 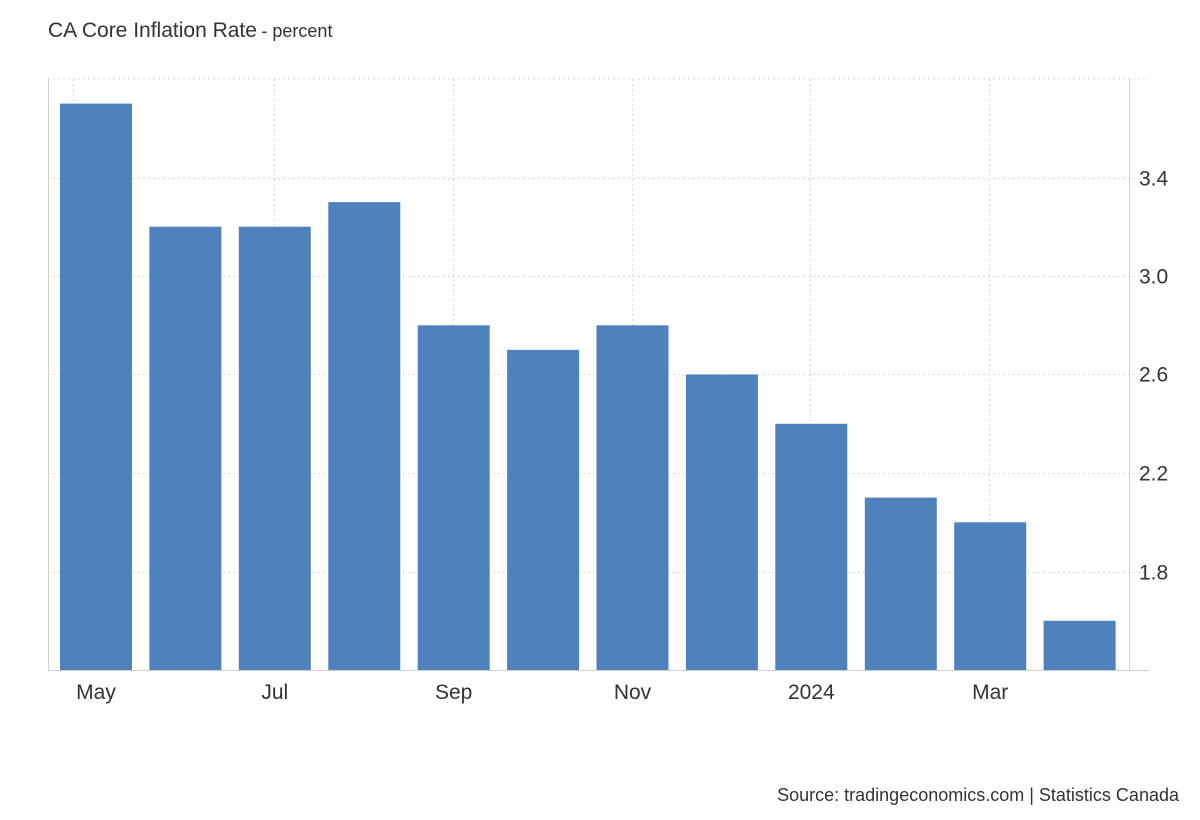 What do you see at coordinates (721, 522) in the screenshot?
I see `bar-dec` at bounding box center [721, 522].